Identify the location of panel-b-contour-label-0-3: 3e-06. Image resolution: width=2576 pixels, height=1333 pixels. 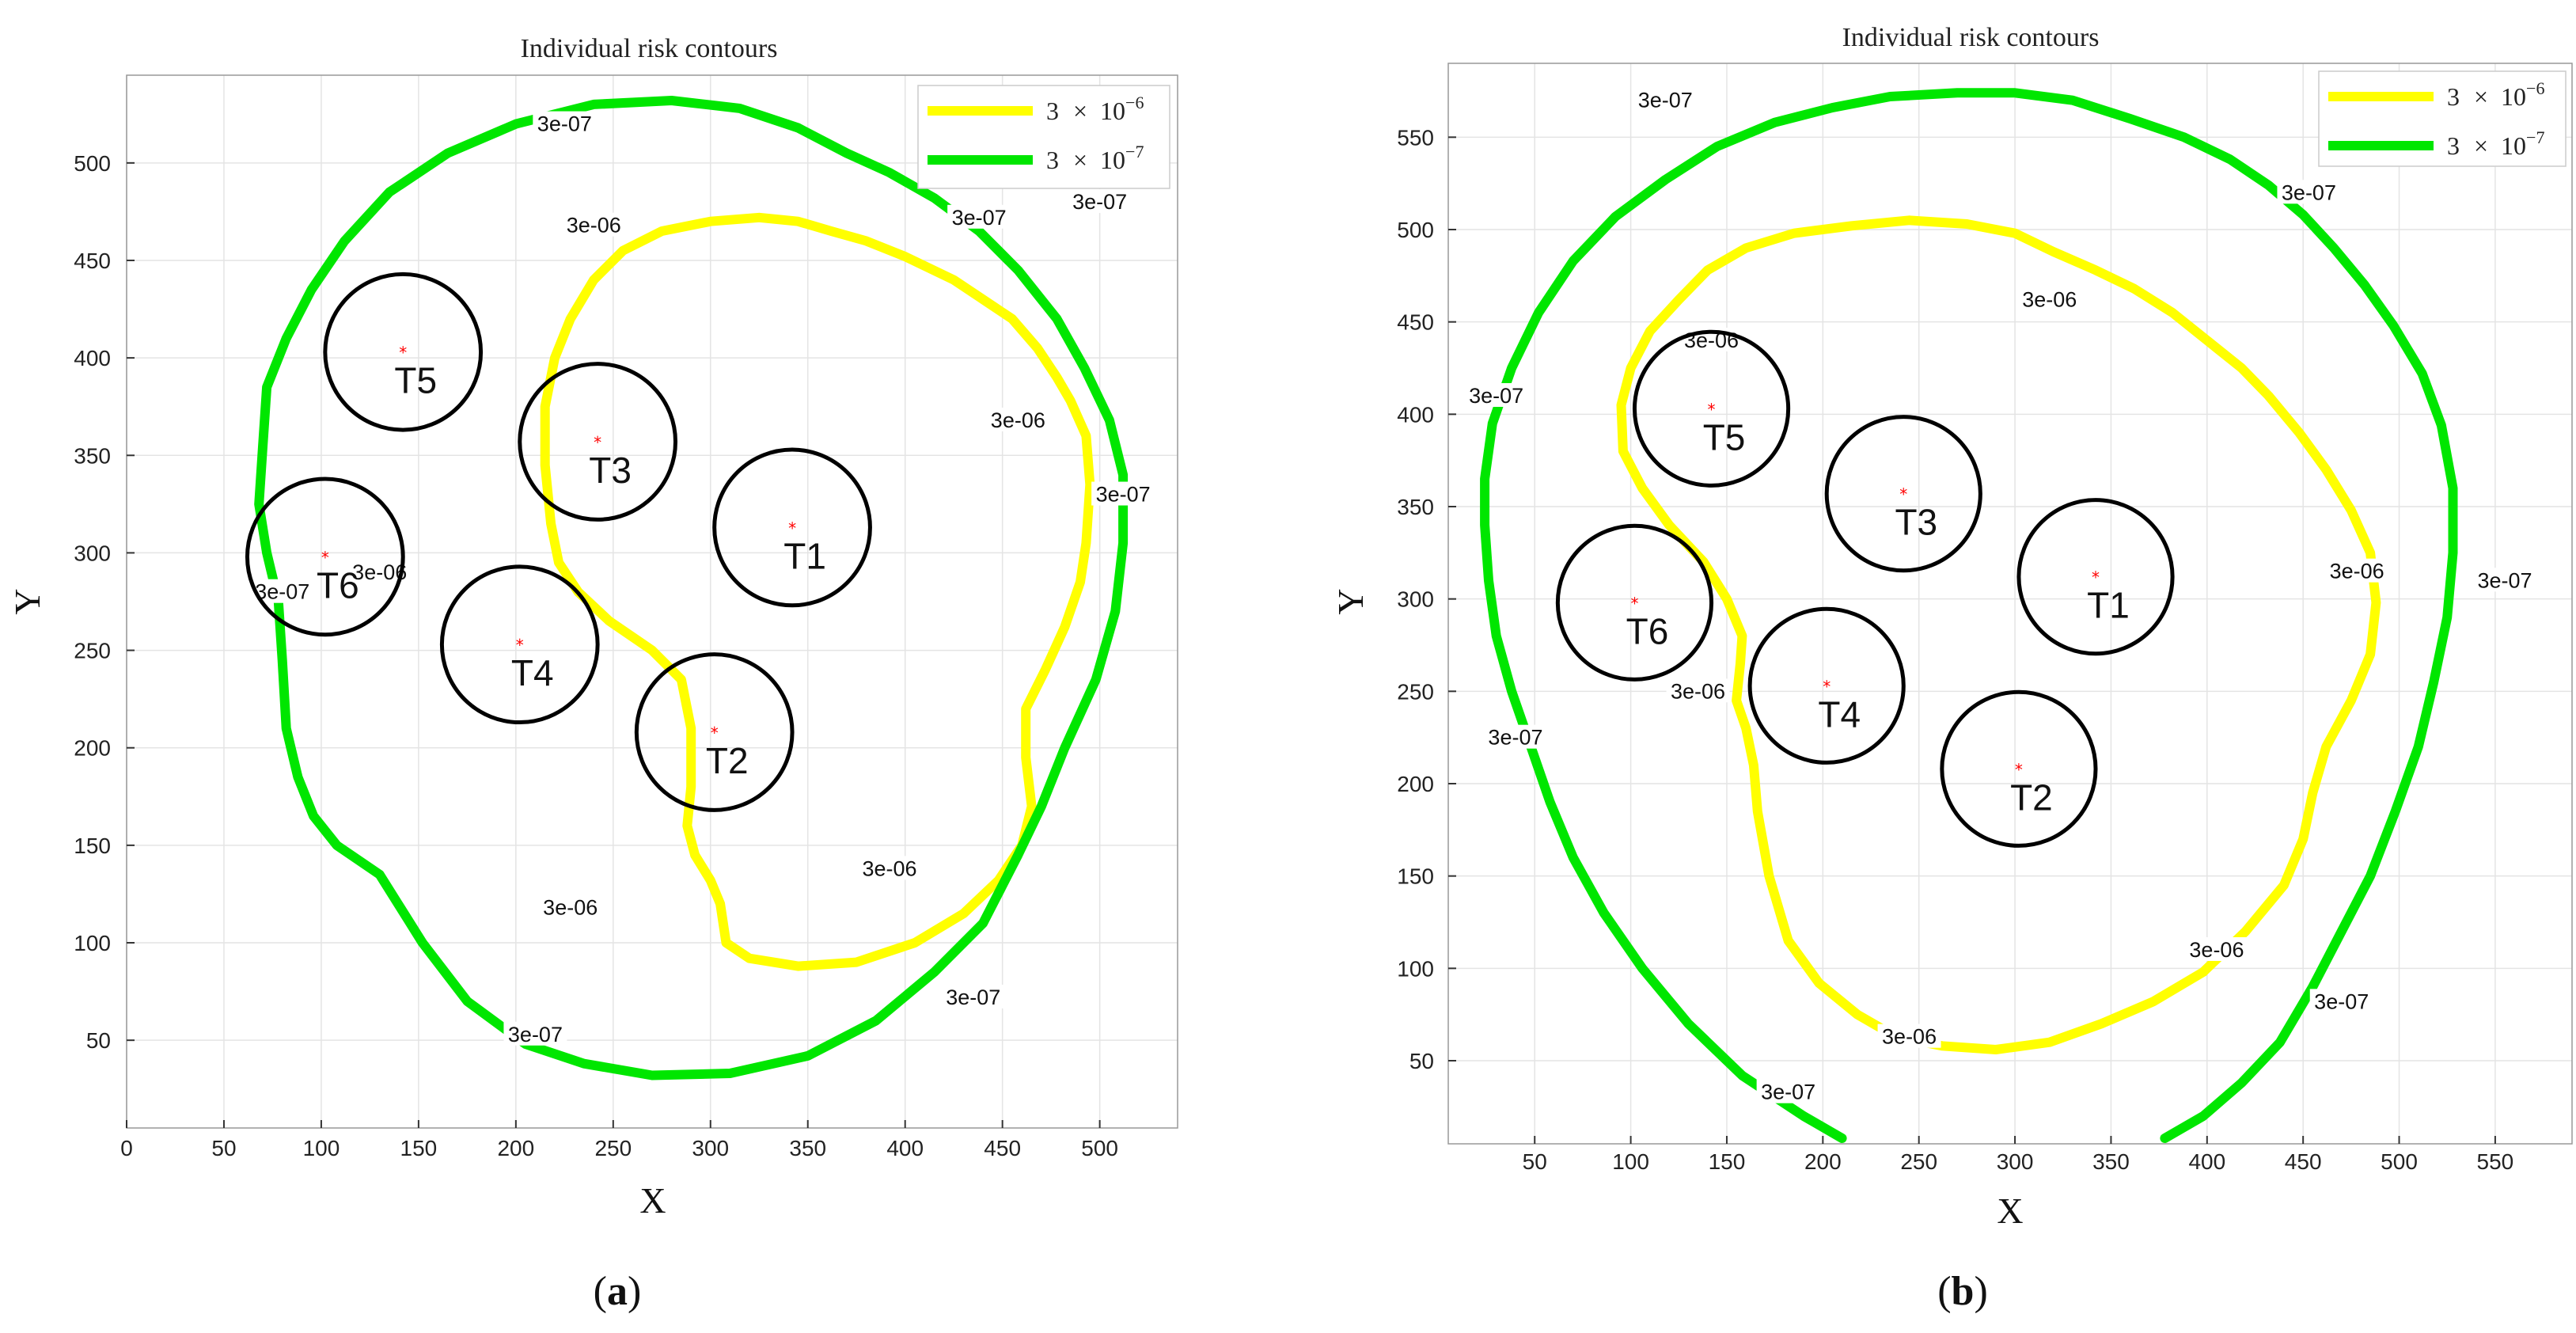
(1698, 691).